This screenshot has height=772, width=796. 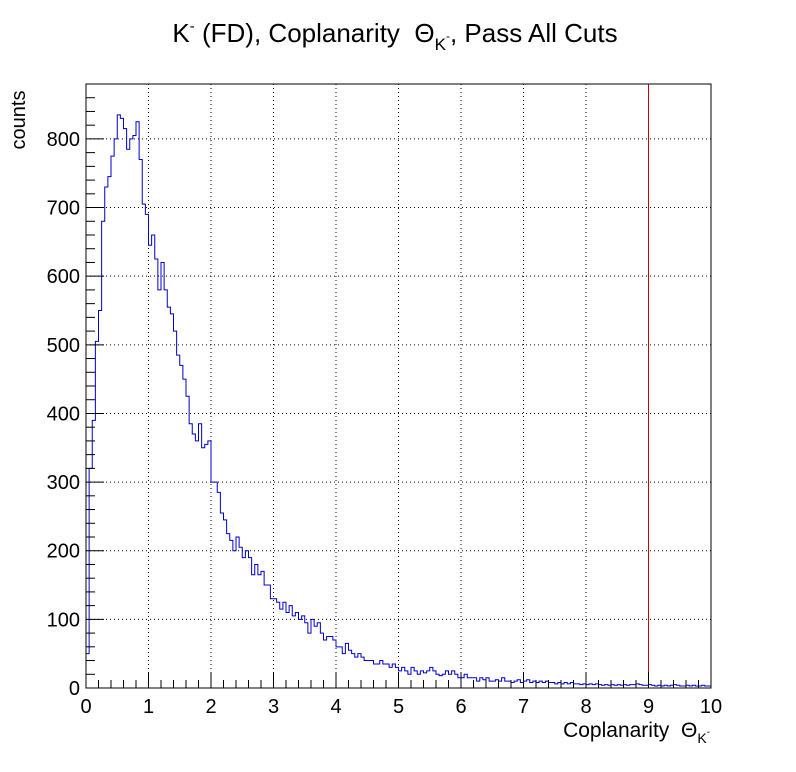 I want to click on y-tick-label: 100, so click(x=63, y=620).